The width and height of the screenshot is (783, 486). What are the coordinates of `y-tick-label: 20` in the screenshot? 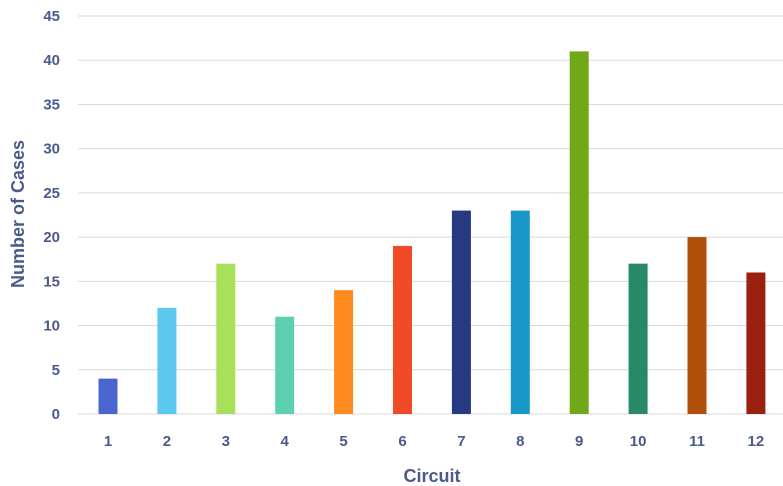 It's located at (51, 237).